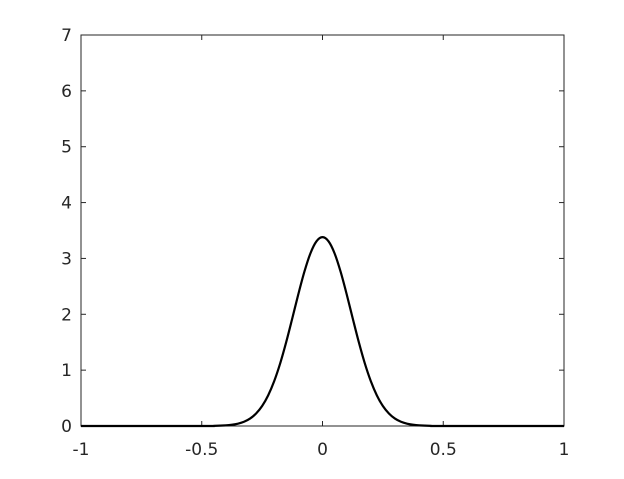 The height and width of the screenshot is (479, 624). Describe the element at coordinates (66, 92) in the screenshot. I see `y-tick-label: 6` at that location.